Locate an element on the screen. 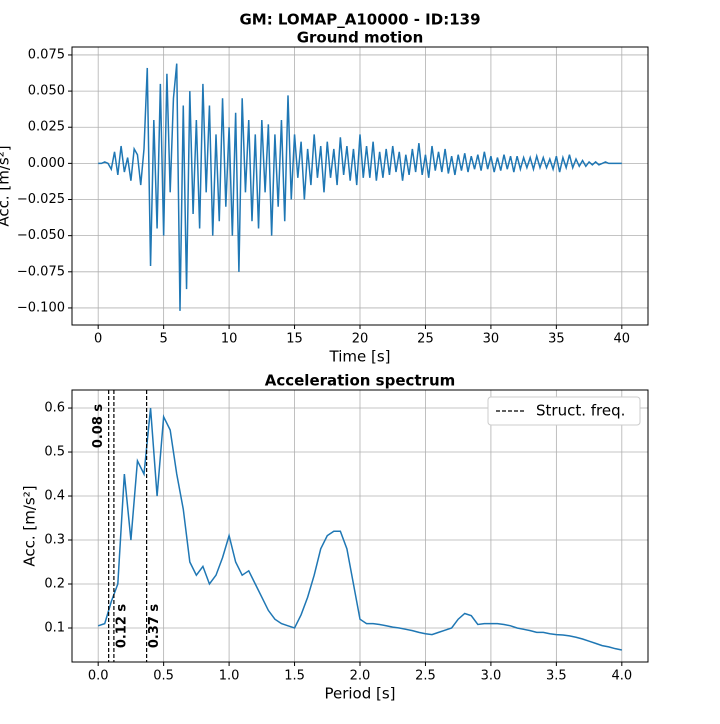 Image resolution: width=720 pixels, height=724 pixels. y-tick-label: 0.2 is located at coordinates (54, 584).